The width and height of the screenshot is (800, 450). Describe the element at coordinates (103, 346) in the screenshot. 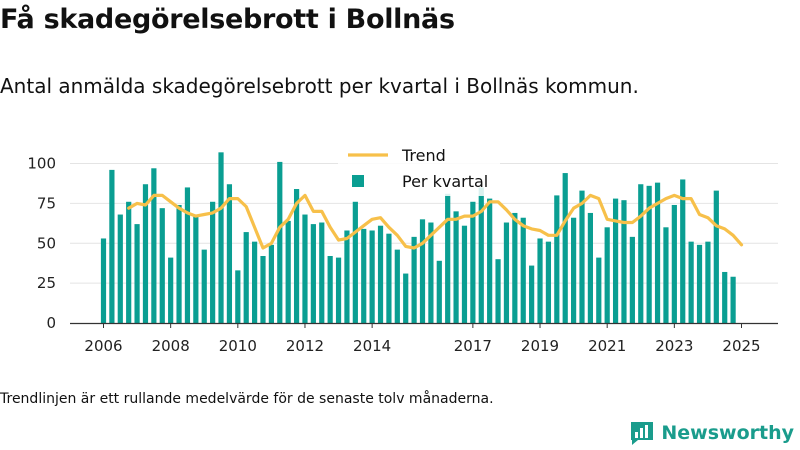

I see `x-tick-label: 2006` at that location.